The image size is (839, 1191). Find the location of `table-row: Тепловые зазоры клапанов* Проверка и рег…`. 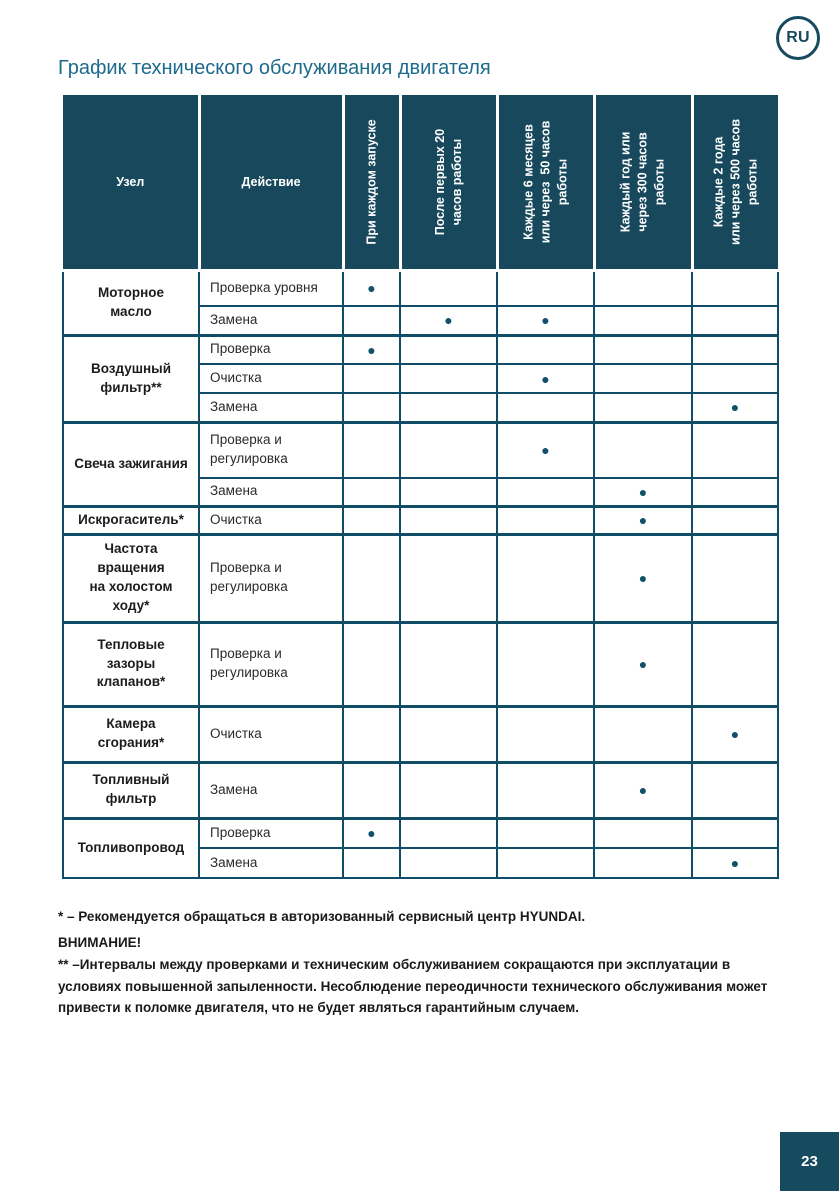

table-row: Тепловые зазоры клапанов* Проверка и рег… is located at coordinates (420, 663).